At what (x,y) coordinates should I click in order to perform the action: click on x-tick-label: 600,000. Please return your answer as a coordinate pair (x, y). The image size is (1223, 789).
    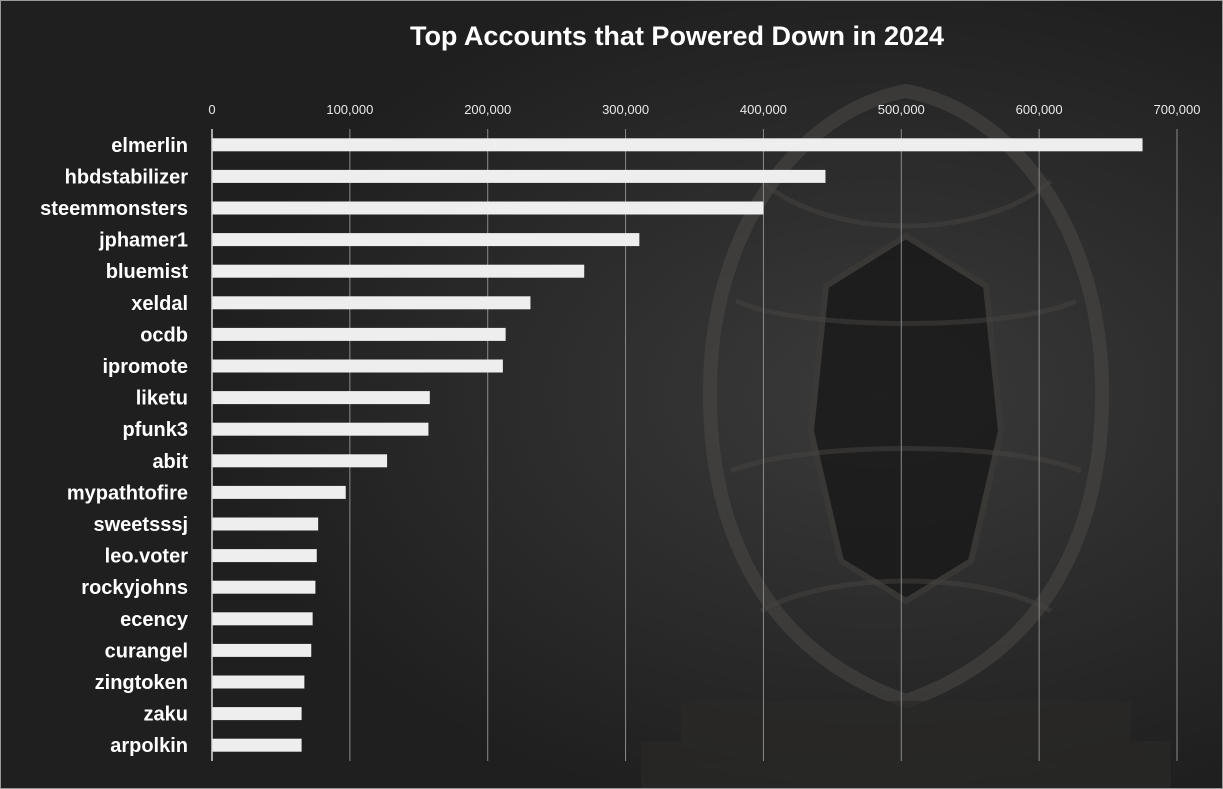
    Looking at the image, I should click on (1039, 109).